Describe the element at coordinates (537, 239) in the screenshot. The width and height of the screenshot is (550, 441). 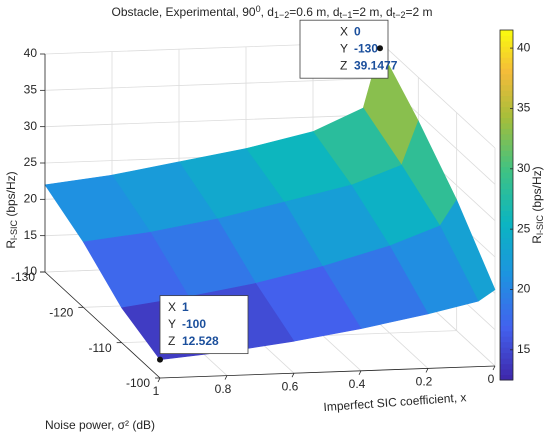
I see `text-part: R` at that location.